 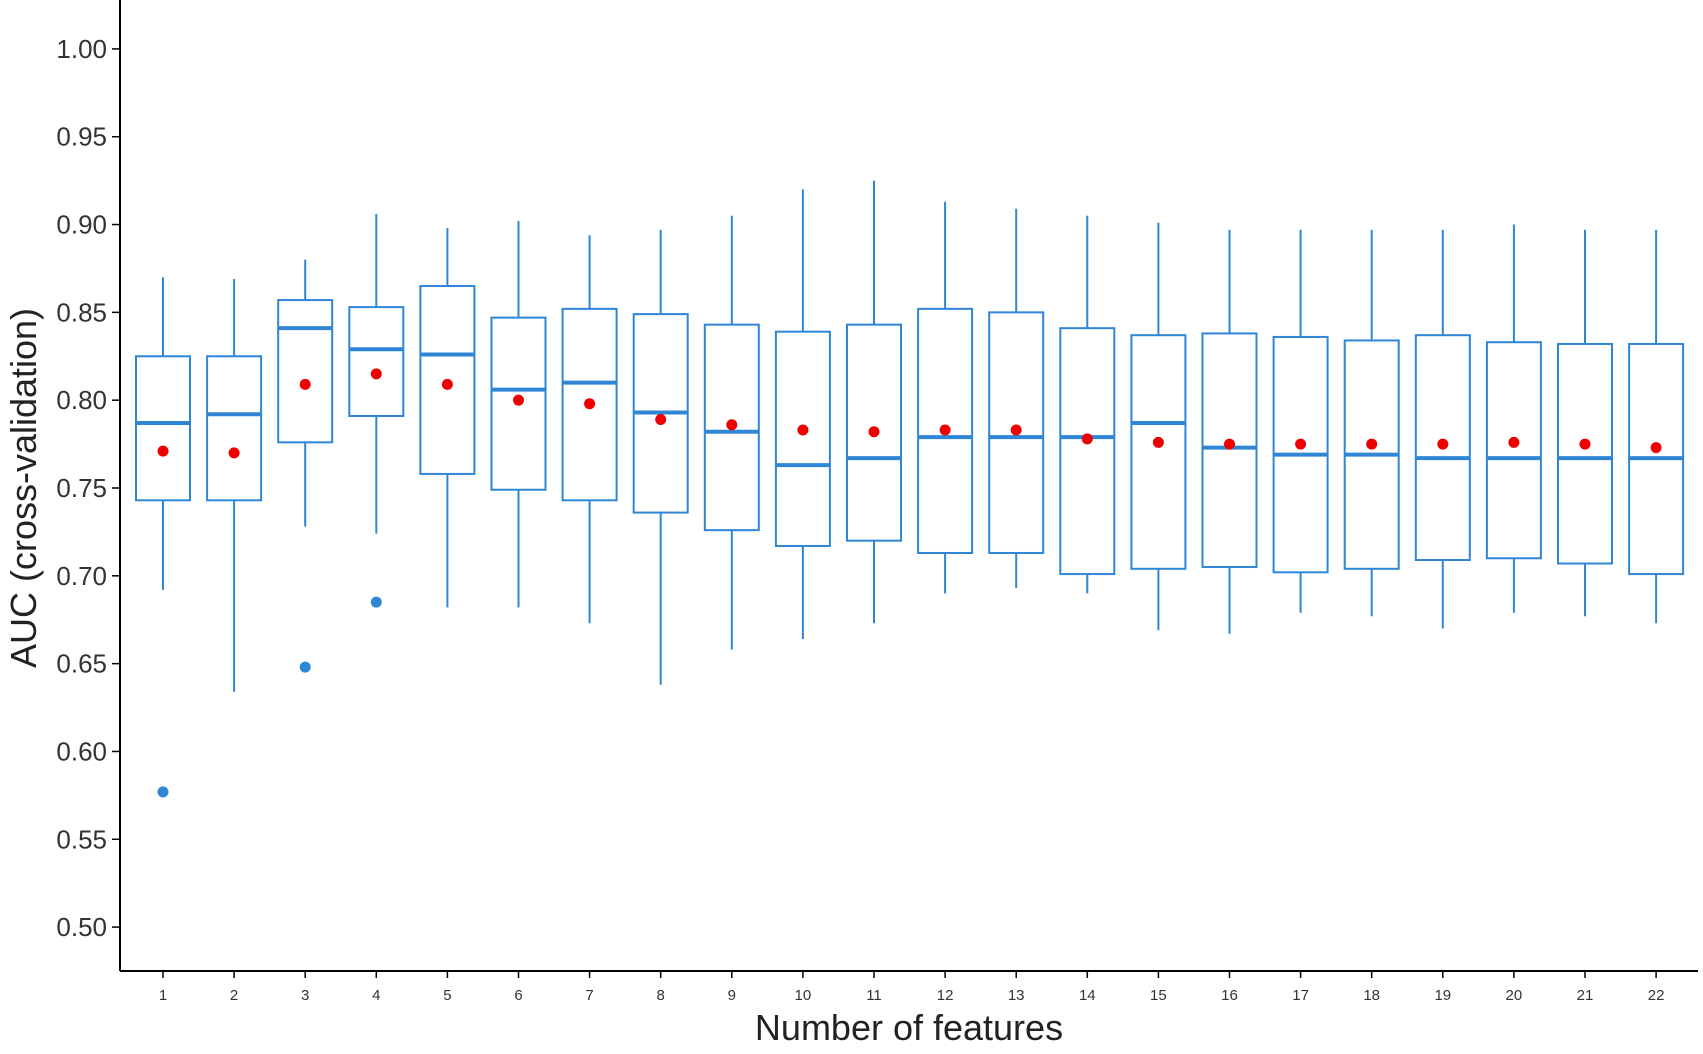 What do you see at coordinates (912, 987) in the screenshot?
I see `x-axis-ticks: 1 2 3 4 5 6 7 8 9 10 11 12 13 14 15 16 17 18 19 20 21 22` at bounding box center [912, 987].